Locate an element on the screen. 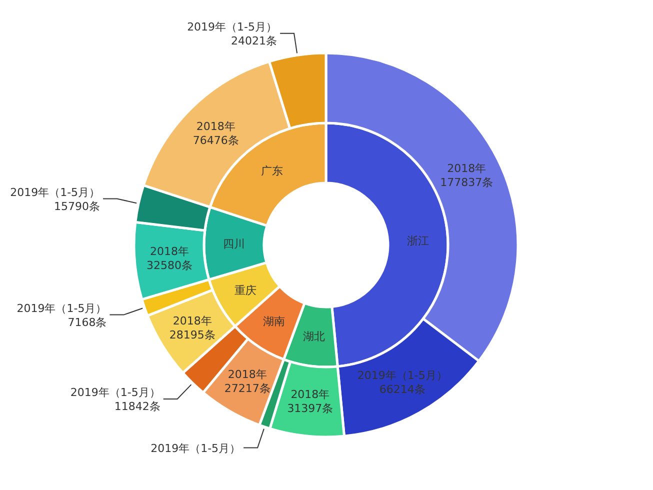 The image size is (653, 490). data-label: 31397条 is located at coordinates (310, 409).